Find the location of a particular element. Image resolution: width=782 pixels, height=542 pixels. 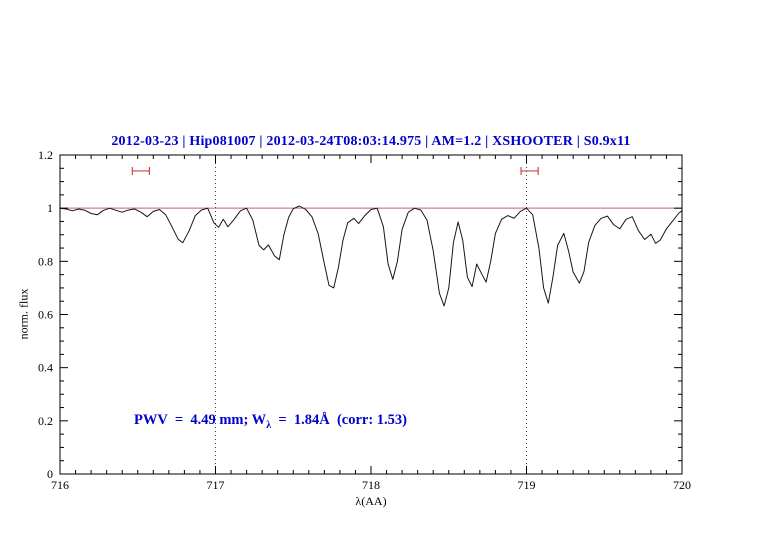

x-tick-label: 717 is located at coordinates (216, 485).